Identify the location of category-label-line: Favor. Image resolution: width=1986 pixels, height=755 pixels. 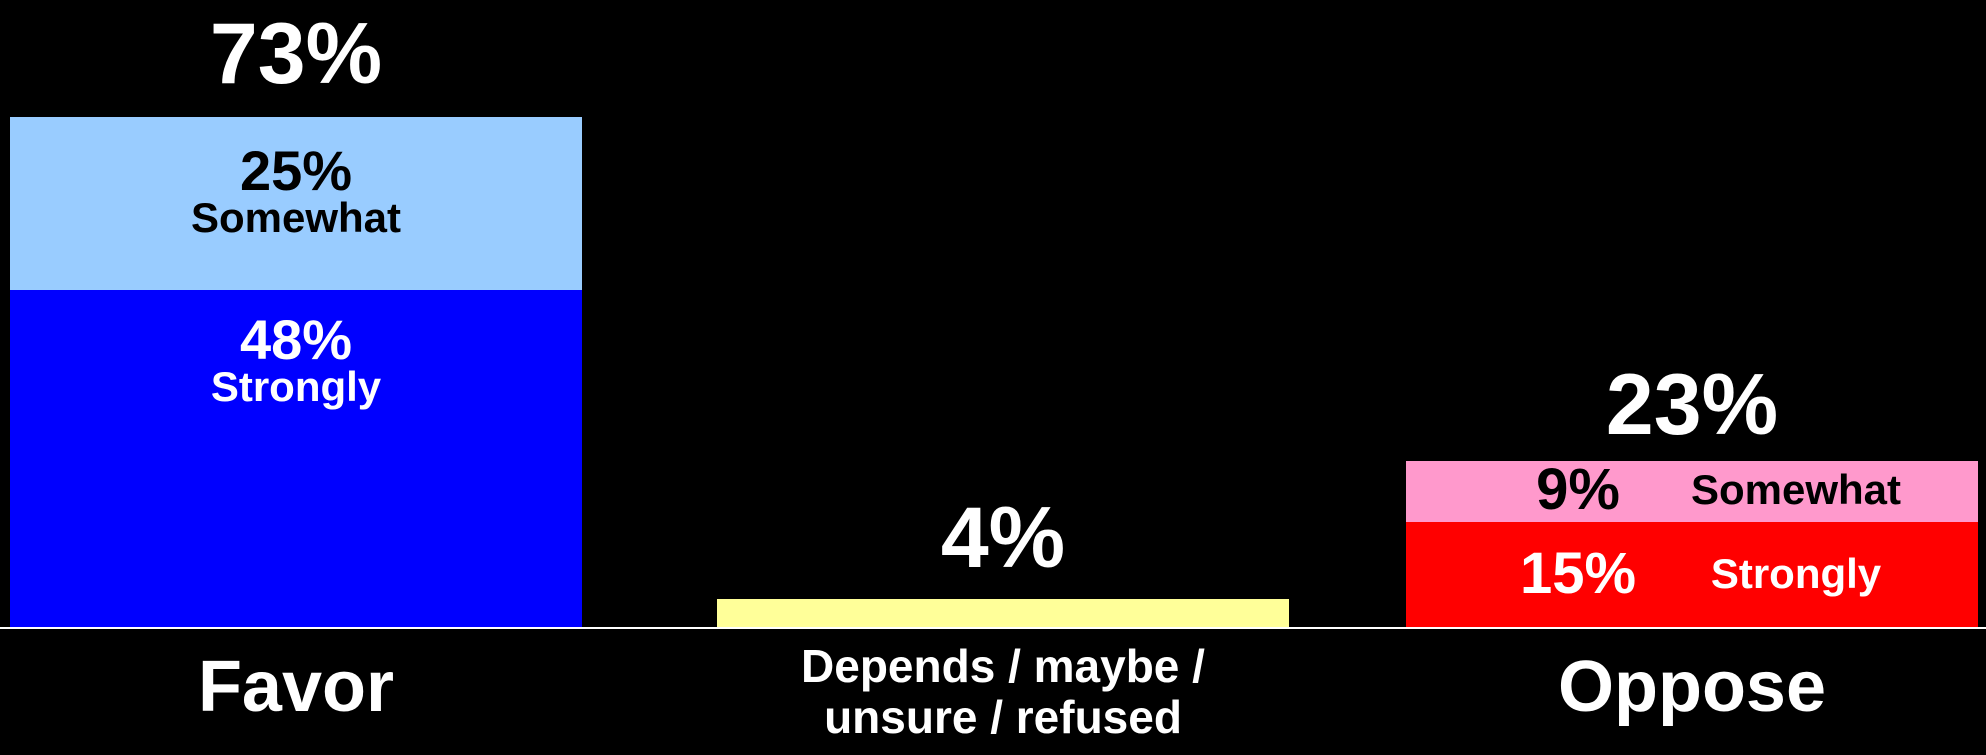
(296, 687).